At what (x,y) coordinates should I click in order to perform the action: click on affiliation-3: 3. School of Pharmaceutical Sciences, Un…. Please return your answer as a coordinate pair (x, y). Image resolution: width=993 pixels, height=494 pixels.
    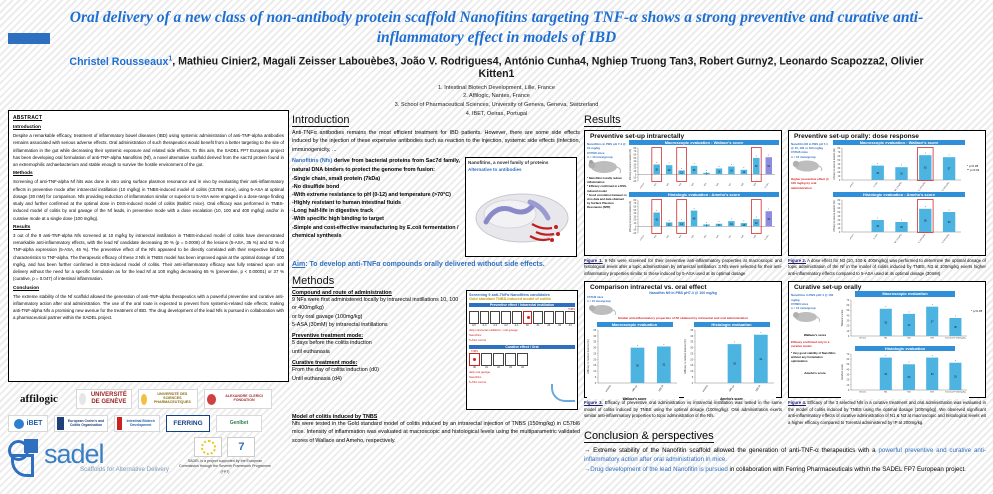
    Looking at the image, I should click on (496, 105).